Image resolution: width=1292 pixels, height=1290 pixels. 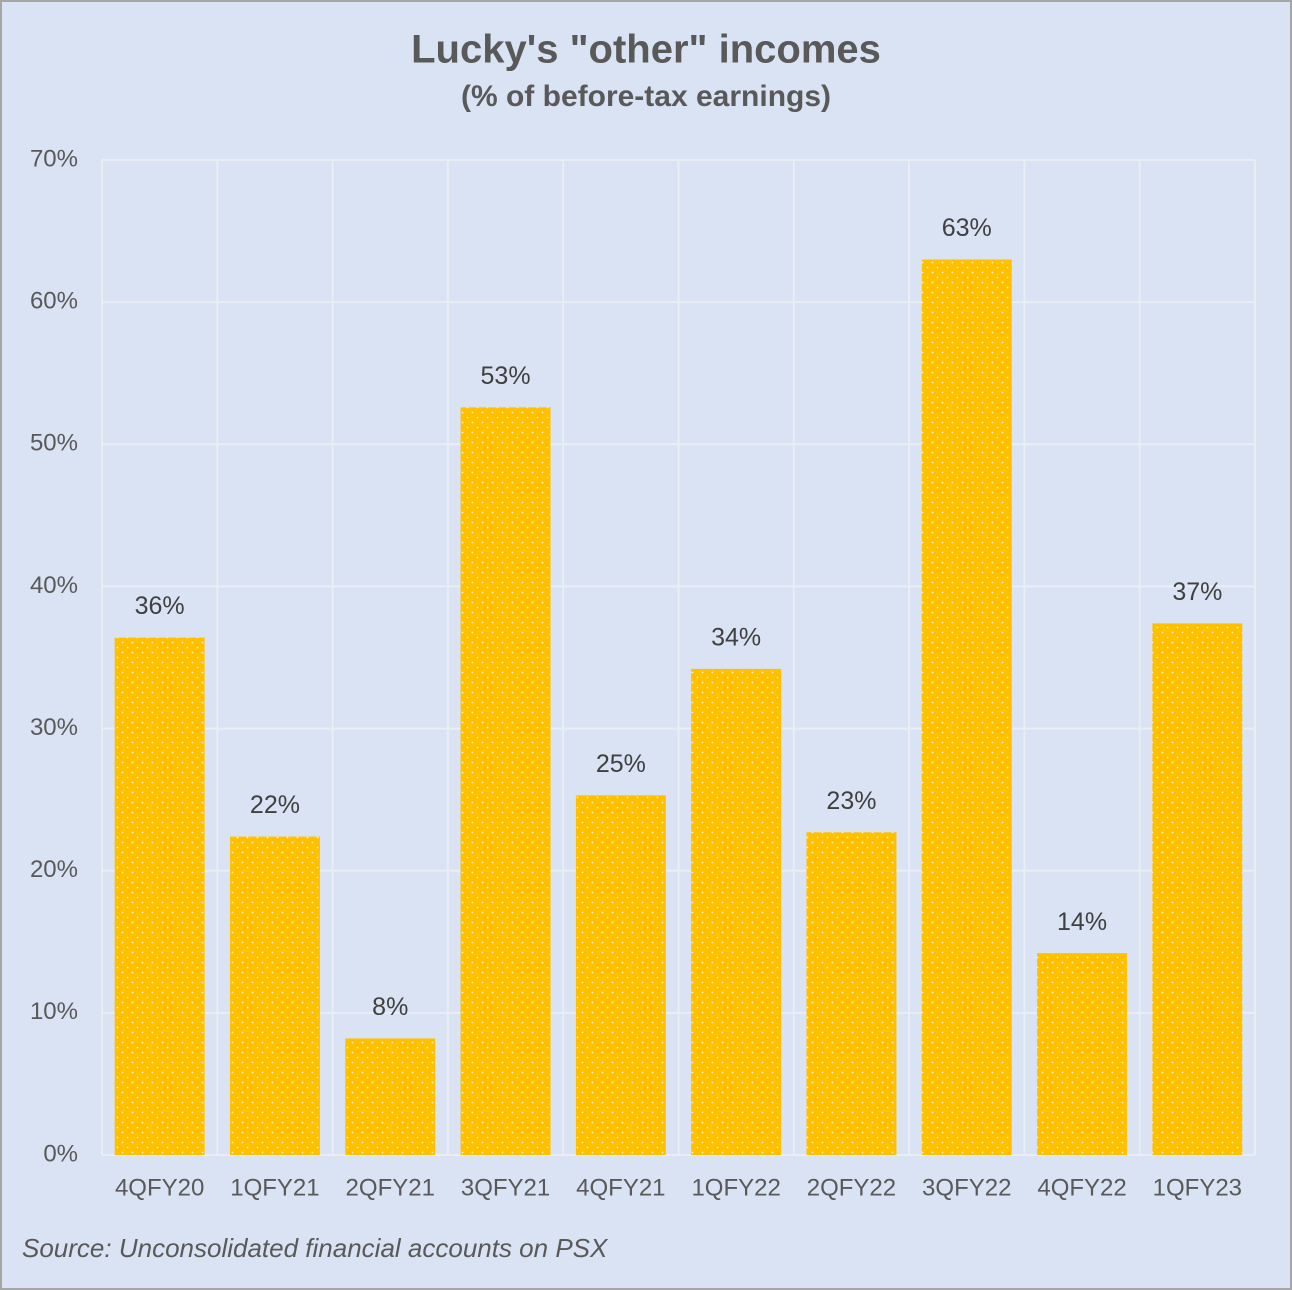 I want to click on y-tick-label: 30%, so click(x=54, y=727).